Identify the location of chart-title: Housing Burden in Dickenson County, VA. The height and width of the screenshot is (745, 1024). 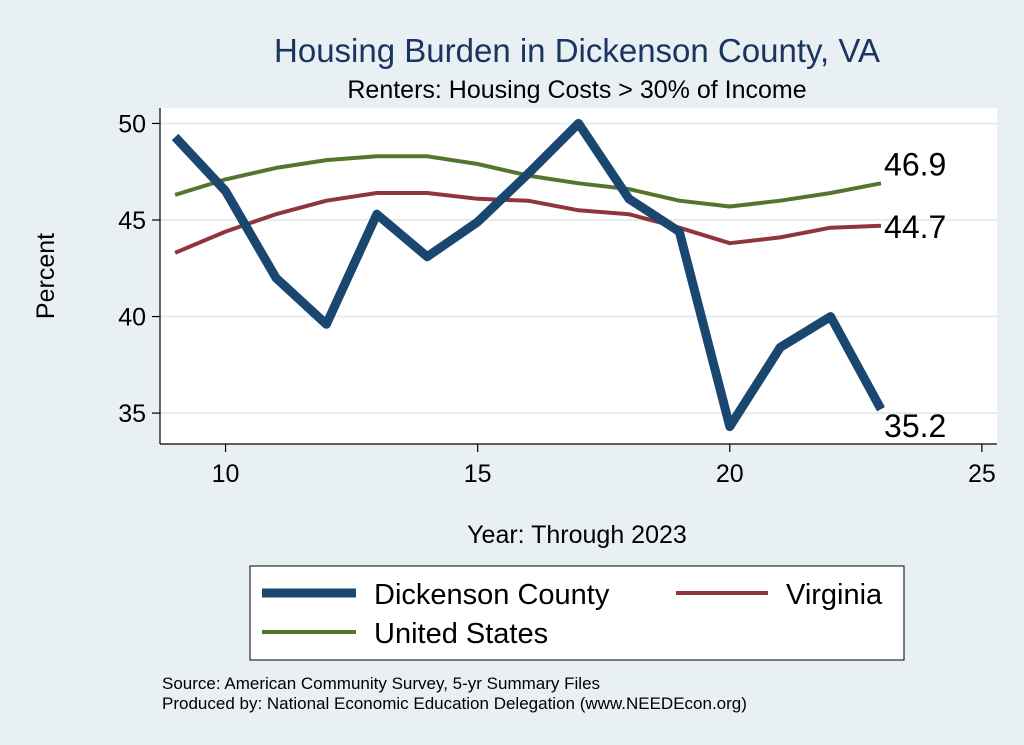
(577, 50).